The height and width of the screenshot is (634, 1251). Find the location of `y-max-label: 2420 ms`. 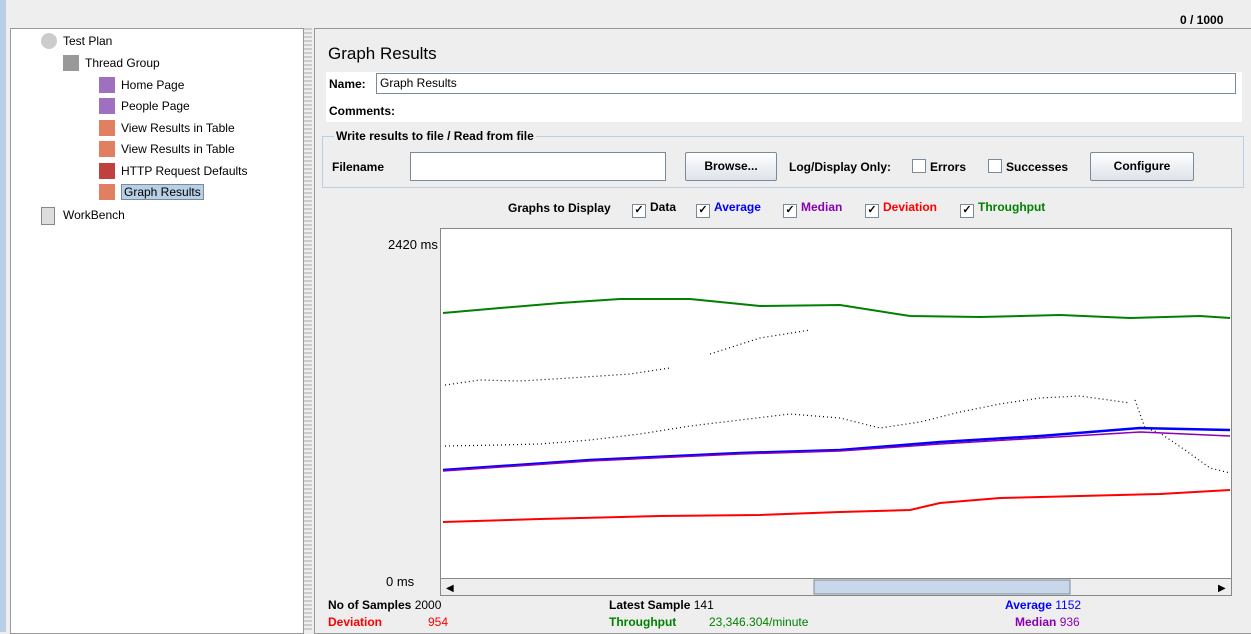

y-max-label: 2420 ms is located at coordinates (413, 244).